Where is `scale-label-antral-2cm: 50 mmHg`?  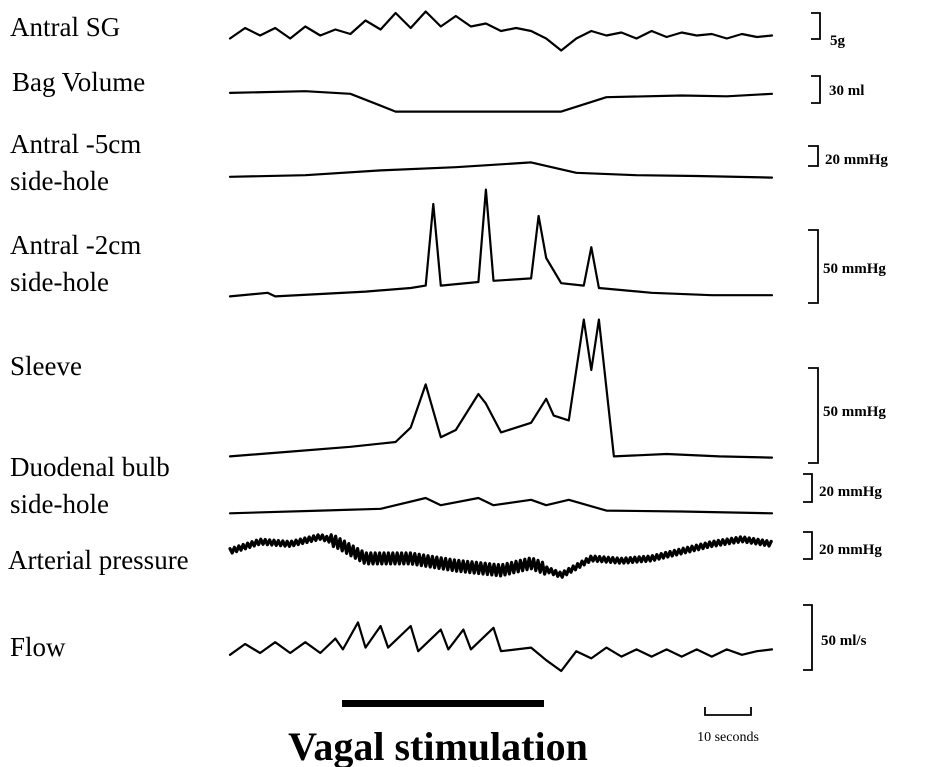 scale-label-antral-2cm: 50 mmHg is located at coordinates (854, 269).